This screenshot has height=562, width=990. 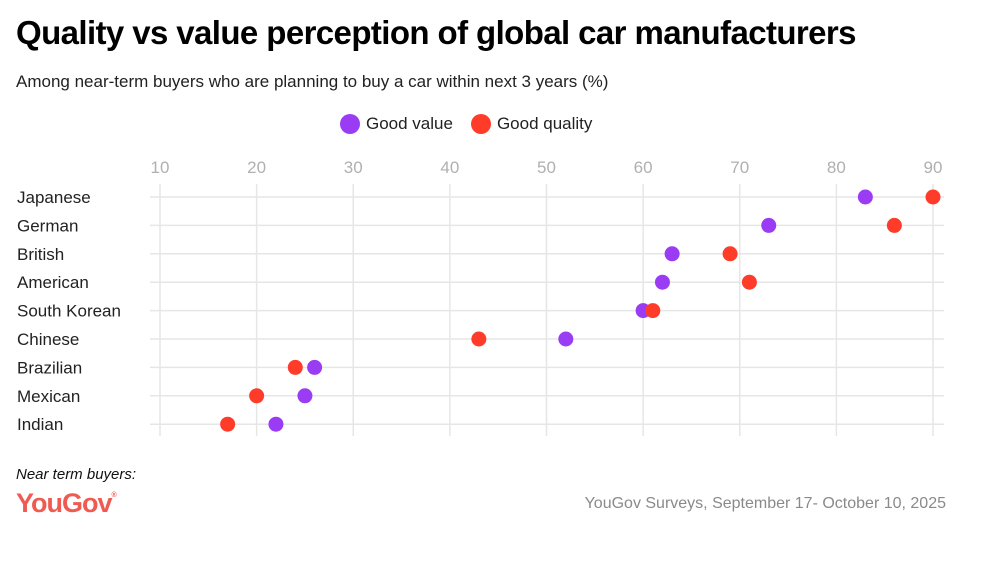 What do you see at coordinates (47, 225) in the screenshot?
I see `category-label: German` at bounding box center [47, 225].